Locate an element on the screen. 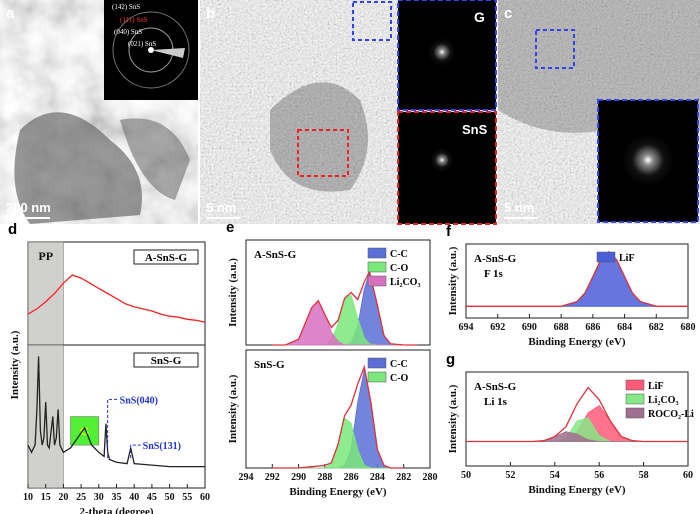  chart-subtitle: Li 1s is located at coordinates (496, 402).